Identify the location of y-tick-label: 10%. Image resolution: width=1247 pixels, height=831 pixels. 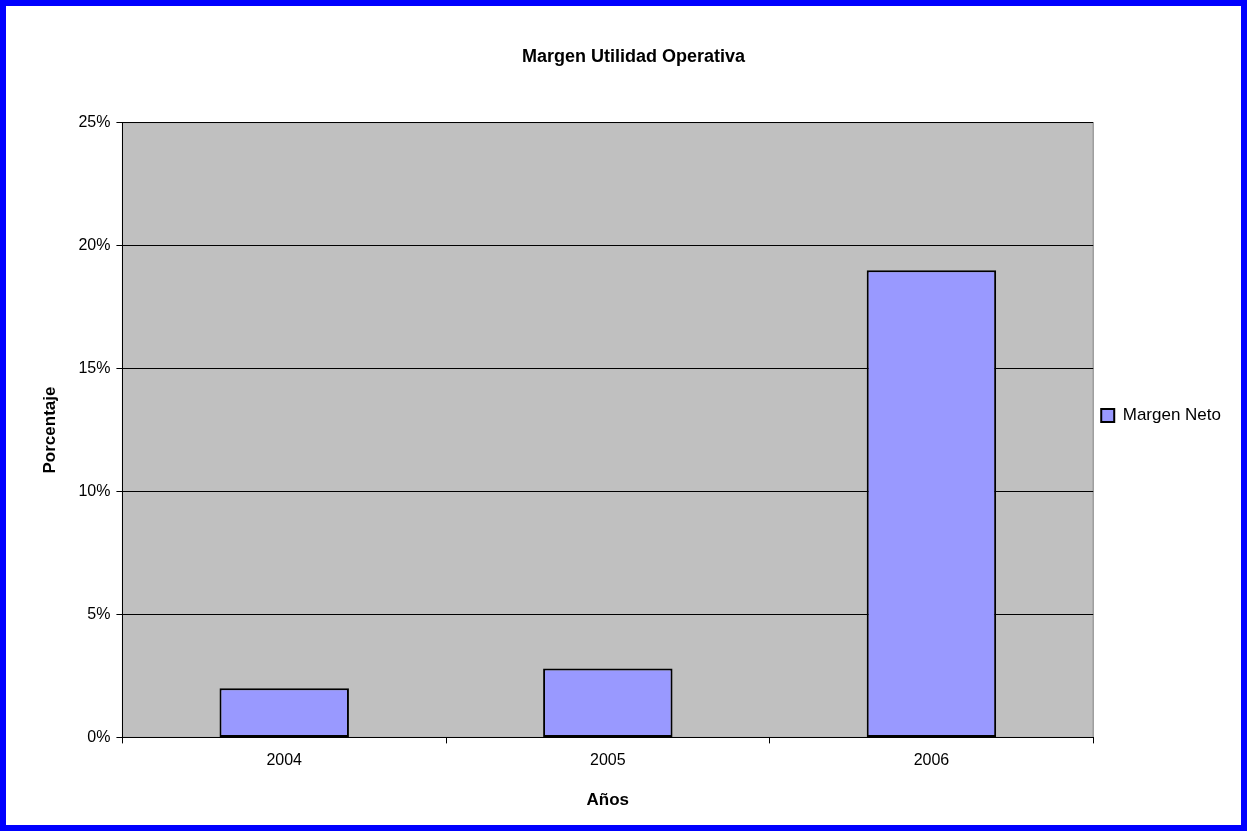
(94, 490).